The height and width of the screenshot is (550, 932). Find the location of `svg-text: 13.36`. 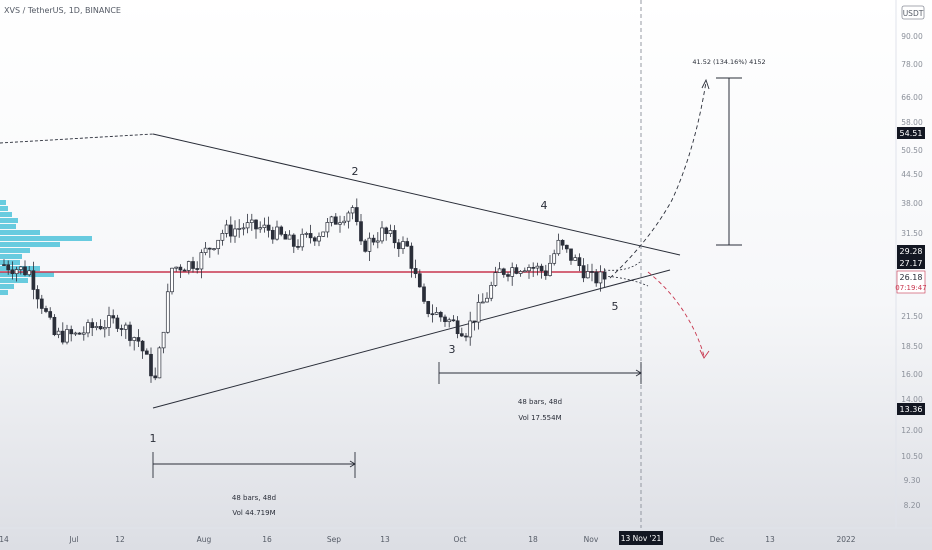

svg-text: 13.36 is located at coordinates (911, 409).